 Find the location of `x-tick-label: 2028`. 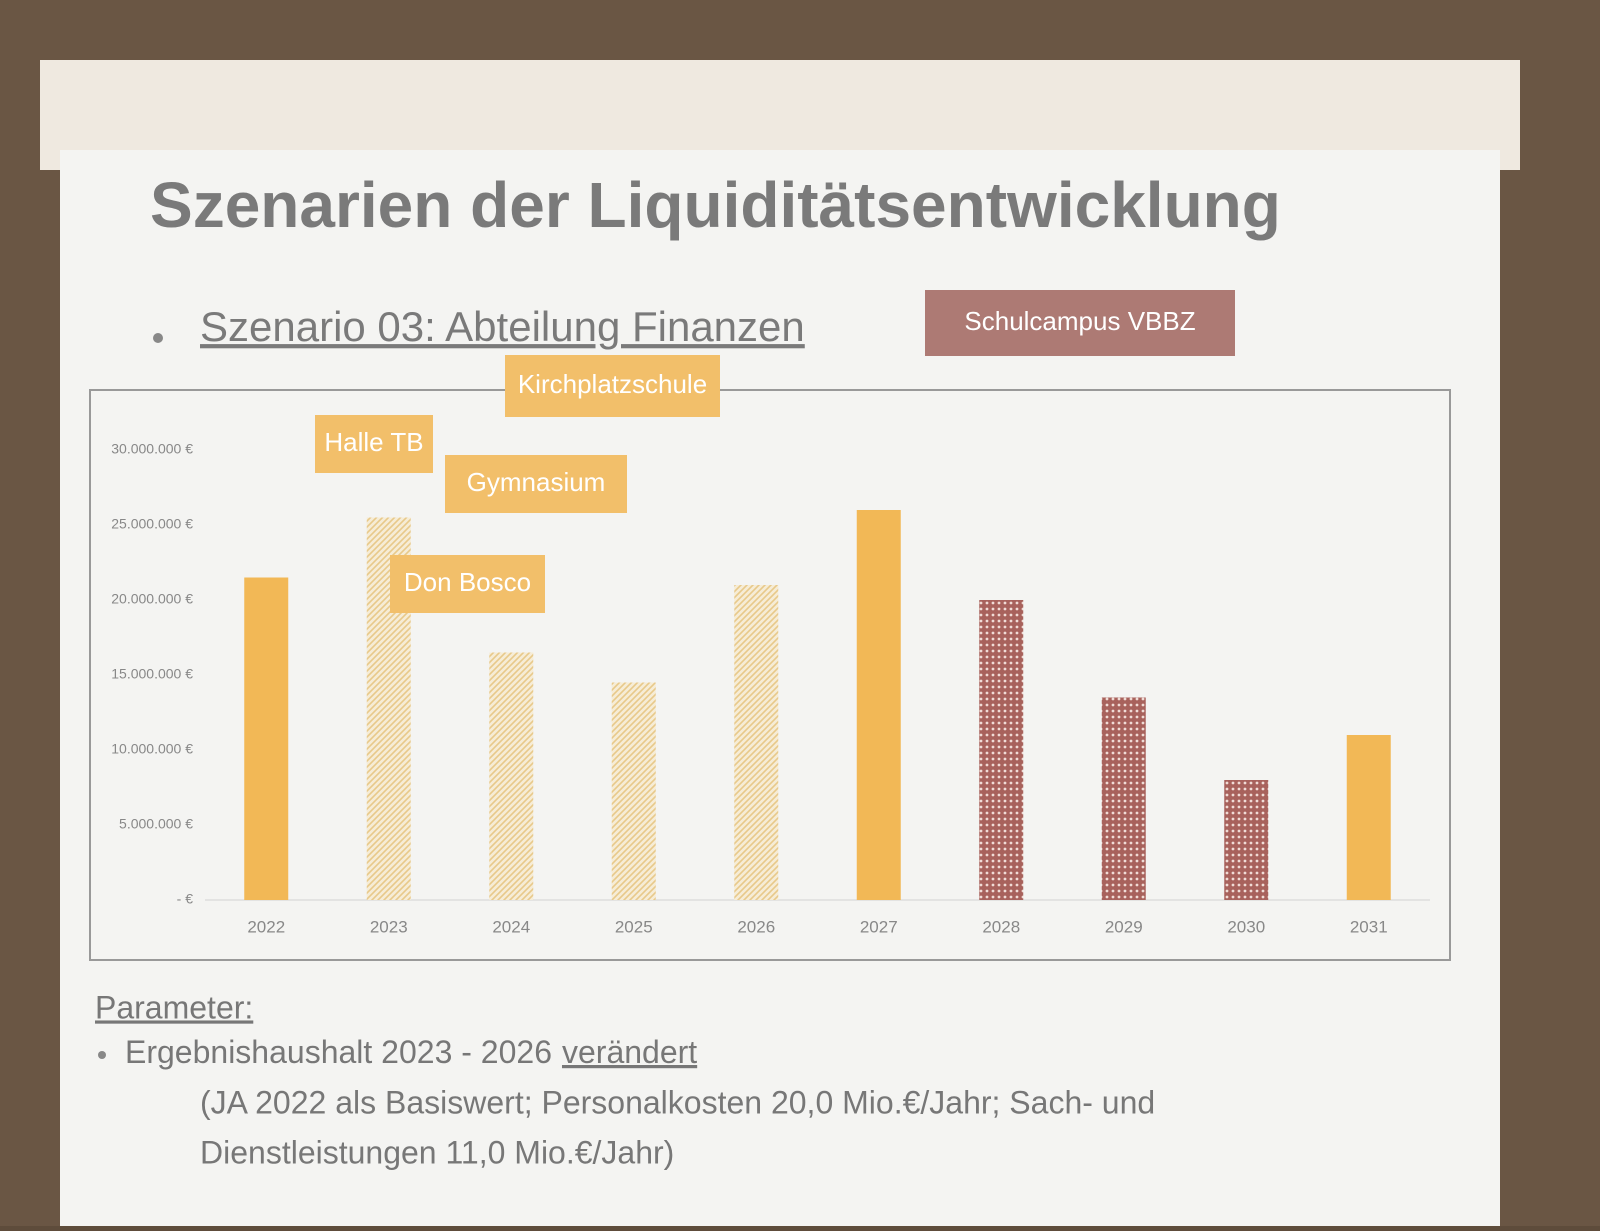

x-tick-label: 2028 is located at coordinates (1001, 926).